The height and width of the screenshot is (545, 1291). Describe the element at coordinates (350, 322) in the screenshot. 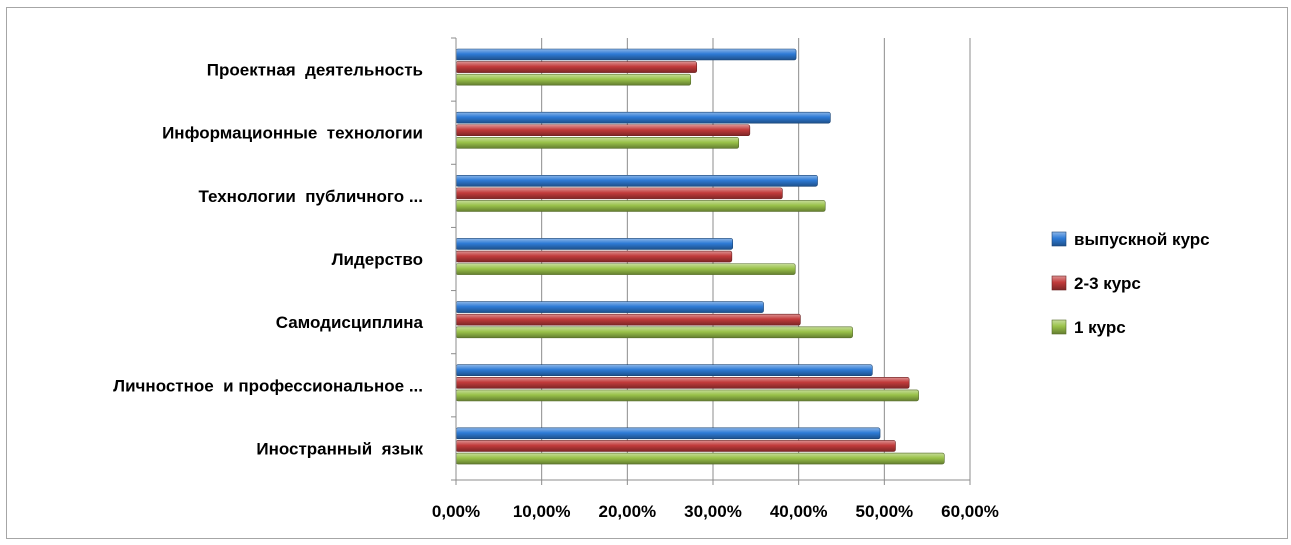

I see `category-label: Самодисциплина` at that location.